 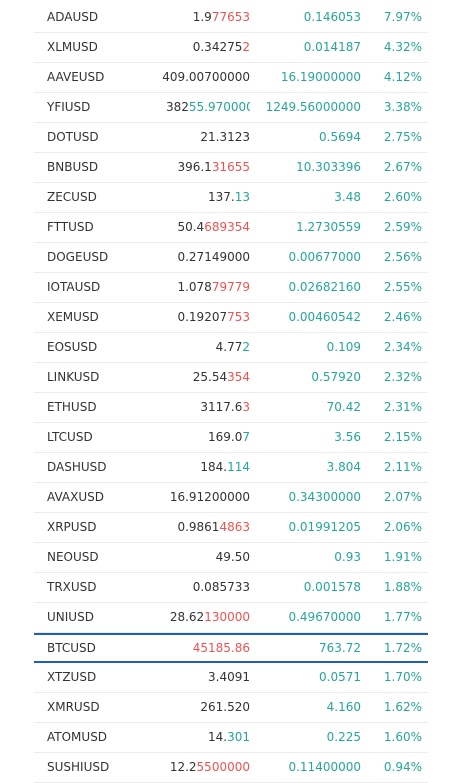 What do you see at coordinates (402, 677) in the screenshot?
I see `change-percent-cell: 1.70%` at bounding box center [402, 677].